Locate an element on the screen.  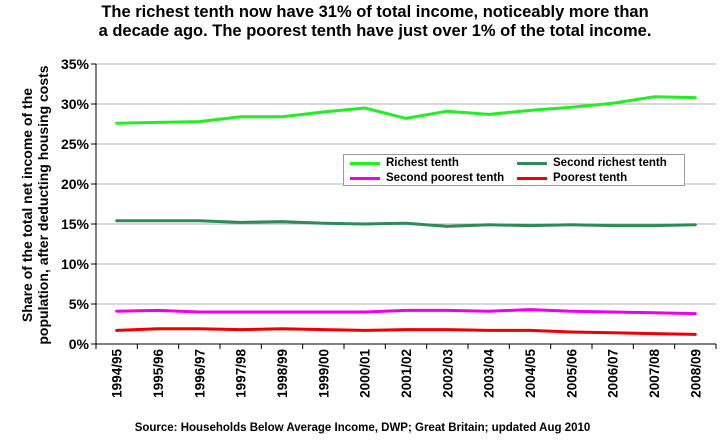
x-tick-label: 2001/02 is located at coordinates (406, 373).